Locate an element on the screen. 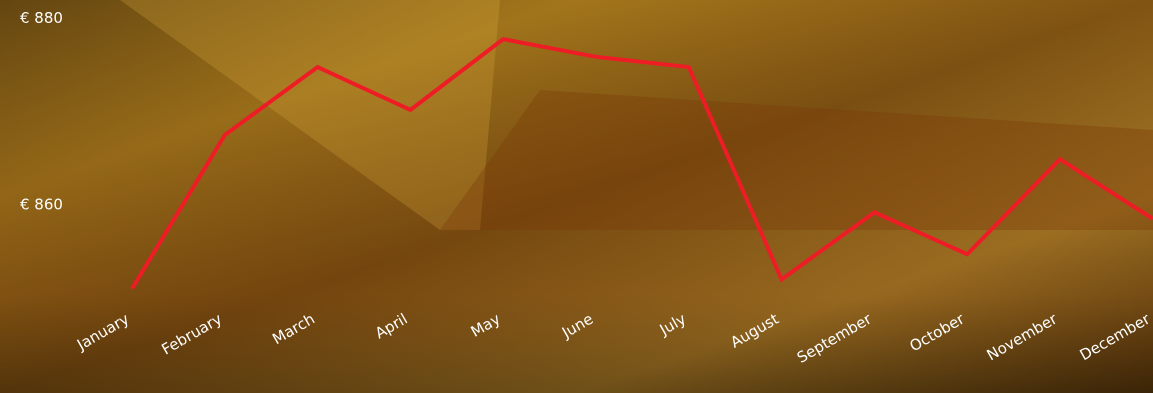 The image size is (1153, 393). y-tick-label: € 880 is located at coordinates (41, 18).